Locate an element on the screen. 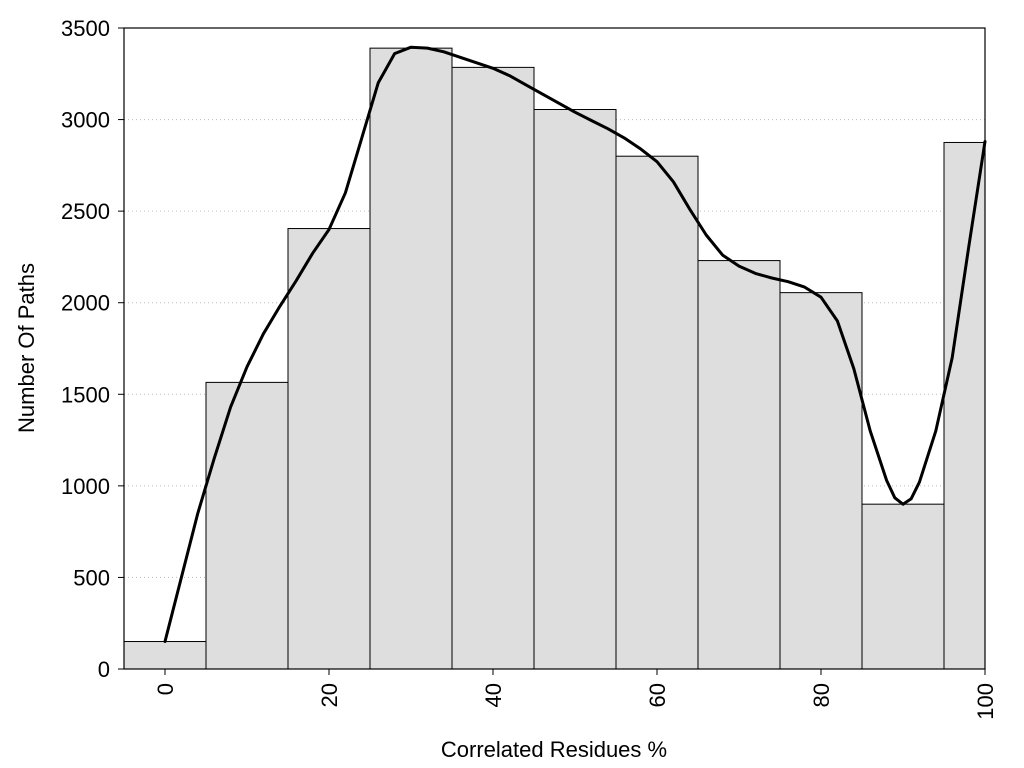 This screenshot has width=1024, height=768. x-tick-label-3: 60 is located at coordinates (657, 695).